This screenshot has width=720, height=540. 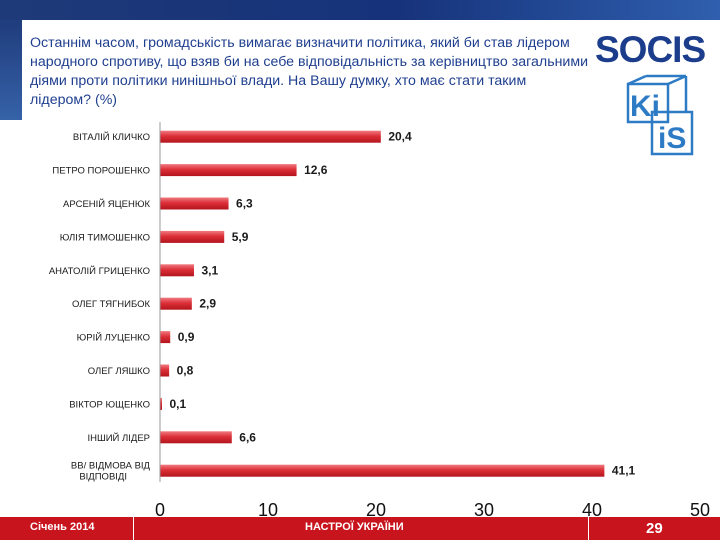 I want to click on category-label-0: ВІТАЛІЙ КЛИЧКО, so click(x=111, y=137).